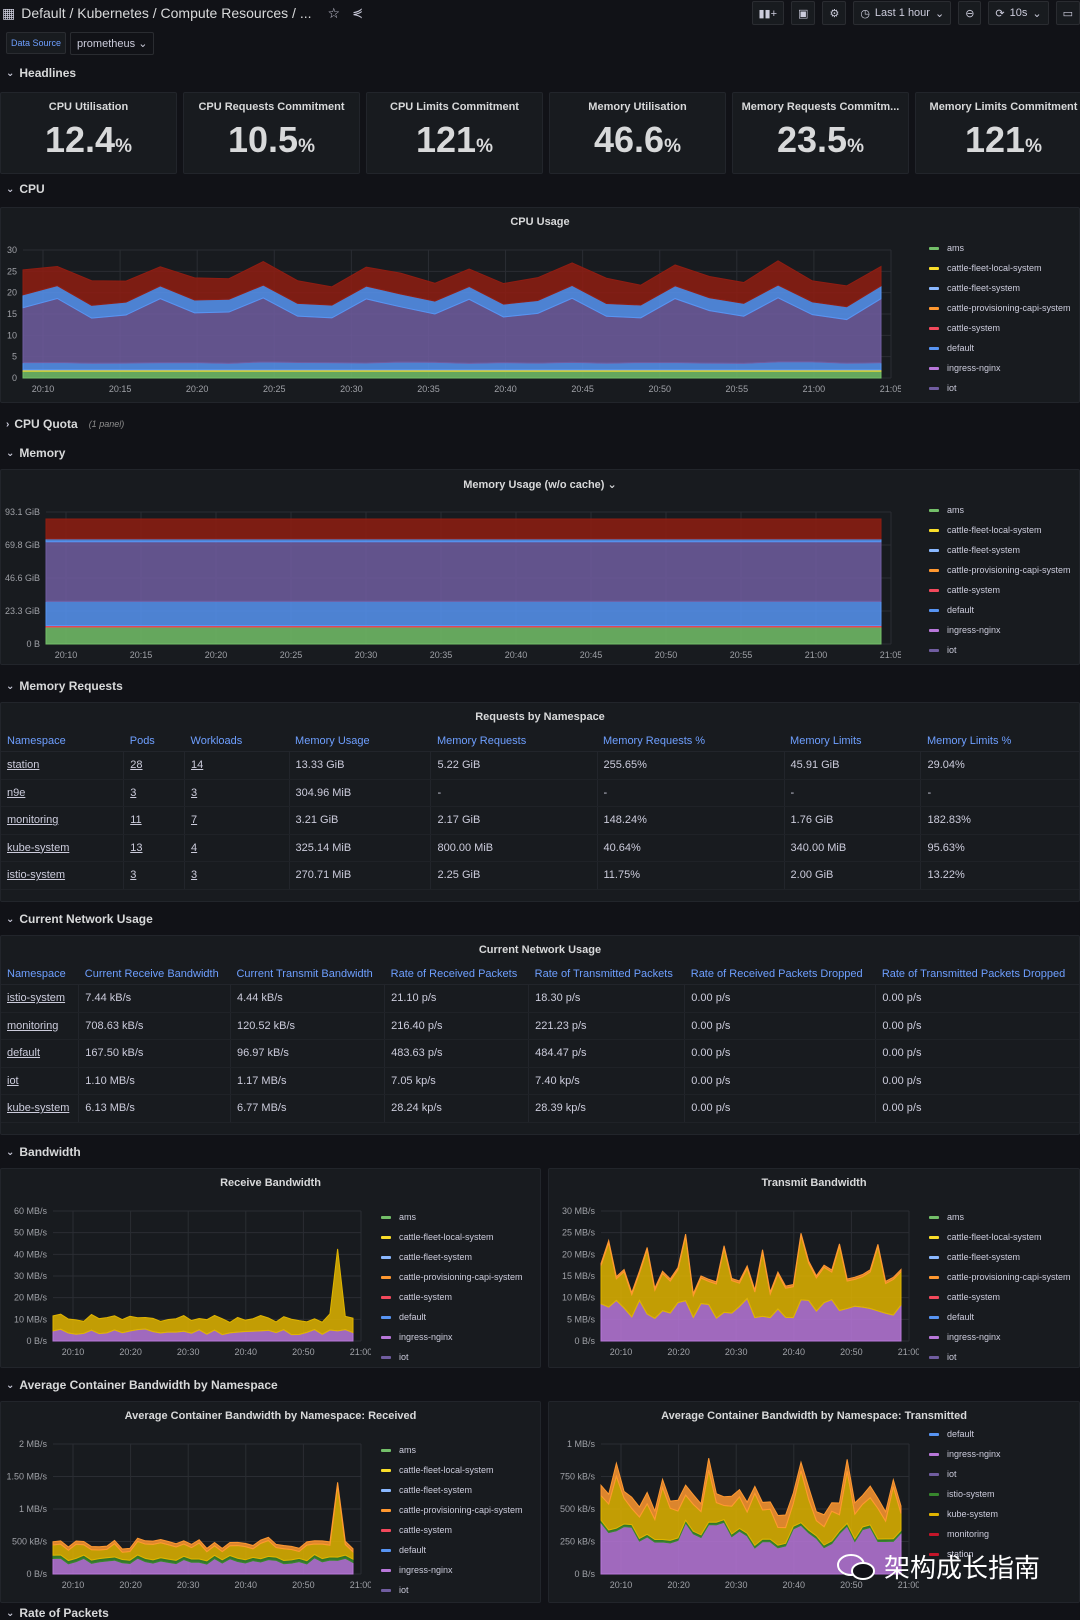  What do you see at coordinates (456, 974) in the screenshot?
I see `column-header: Rate of Received Packets` at bounding box center [456, 974].